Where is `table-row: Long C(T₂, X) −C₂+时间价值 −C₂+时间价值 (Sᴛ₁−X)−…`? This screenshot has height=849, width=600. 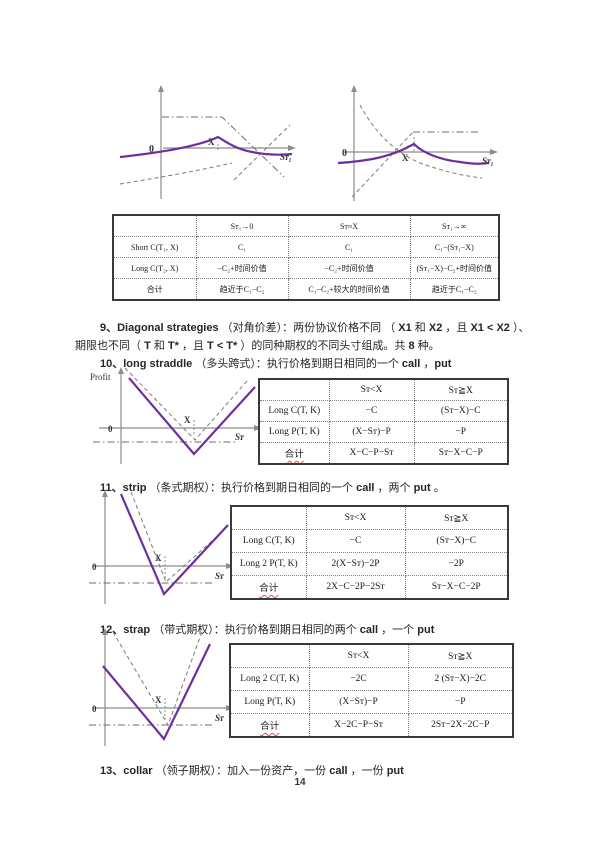
table-row: Long C(T₂, X) −C₂+时间价值 −C₂+时间价值 (Sᴛ₁−X)−… is located at coordinates (306, 268).